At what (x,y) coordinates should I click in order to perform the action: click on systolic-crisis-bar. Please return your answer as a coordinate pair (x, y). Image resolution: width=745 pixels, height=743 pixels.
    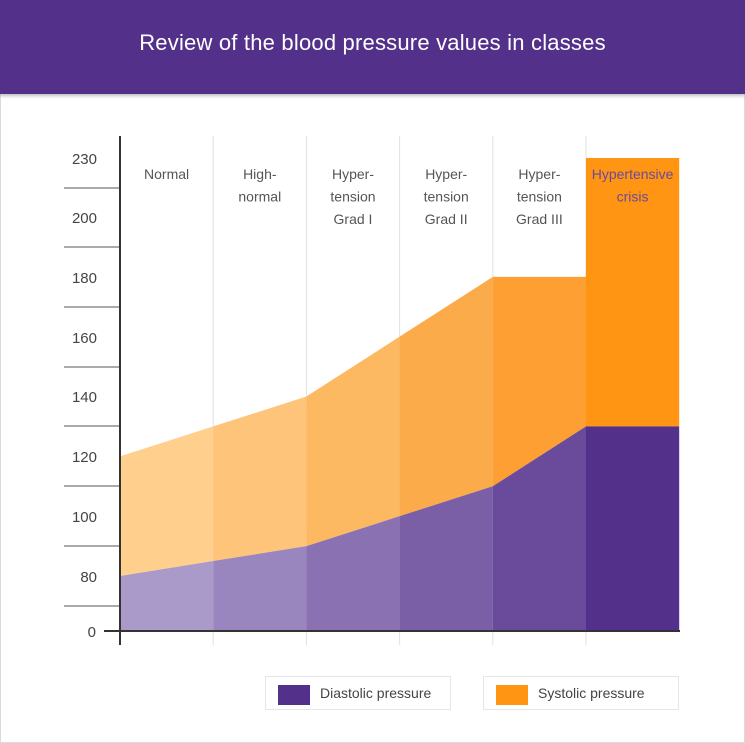
    Looking at the image, I should click on (633, 292).